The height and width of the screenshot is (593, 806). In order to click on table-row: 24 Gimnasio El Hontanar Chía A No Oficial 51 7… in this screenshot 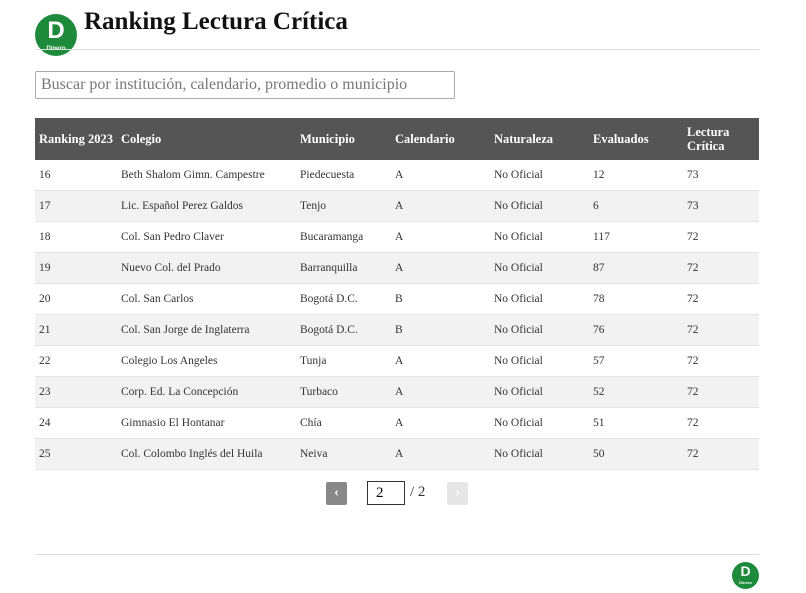, I will do `click(397, 423)`.